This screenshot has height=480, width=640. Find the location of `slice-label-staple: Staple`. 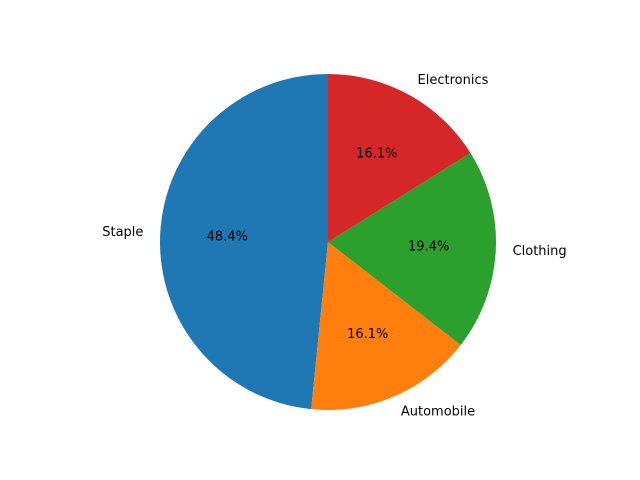

slice-label-staple: Staple is located at coordinates (122, 232).